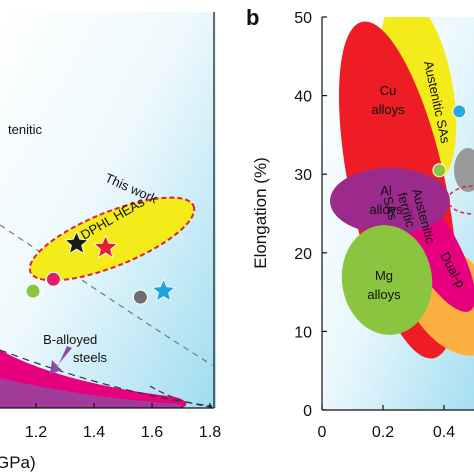 This screenshot has width=474, height=474. What do you see at coordinates (388, 100) in the screenshot?
I see `region-label-cu-alloys: Cu alloys` at bounding box center [388, 100].